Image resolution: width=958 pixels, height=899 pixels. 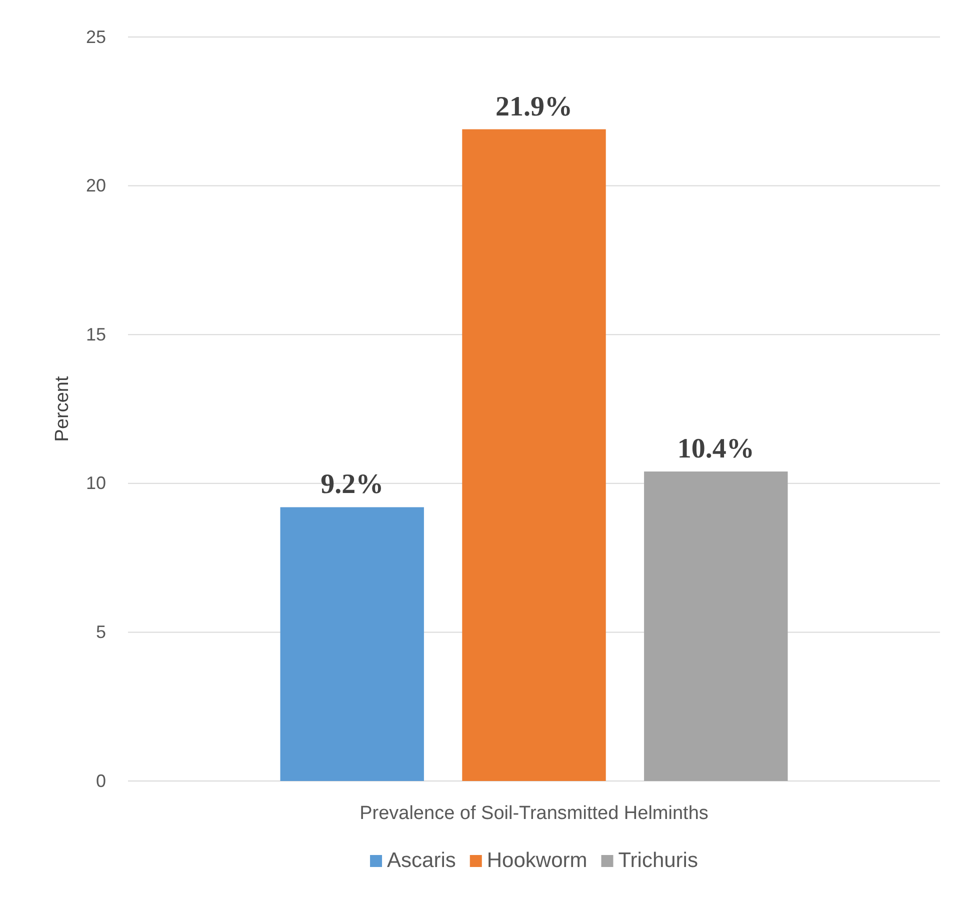 I want to click on legend-label: Trichuris, so click(x=658, y=860).